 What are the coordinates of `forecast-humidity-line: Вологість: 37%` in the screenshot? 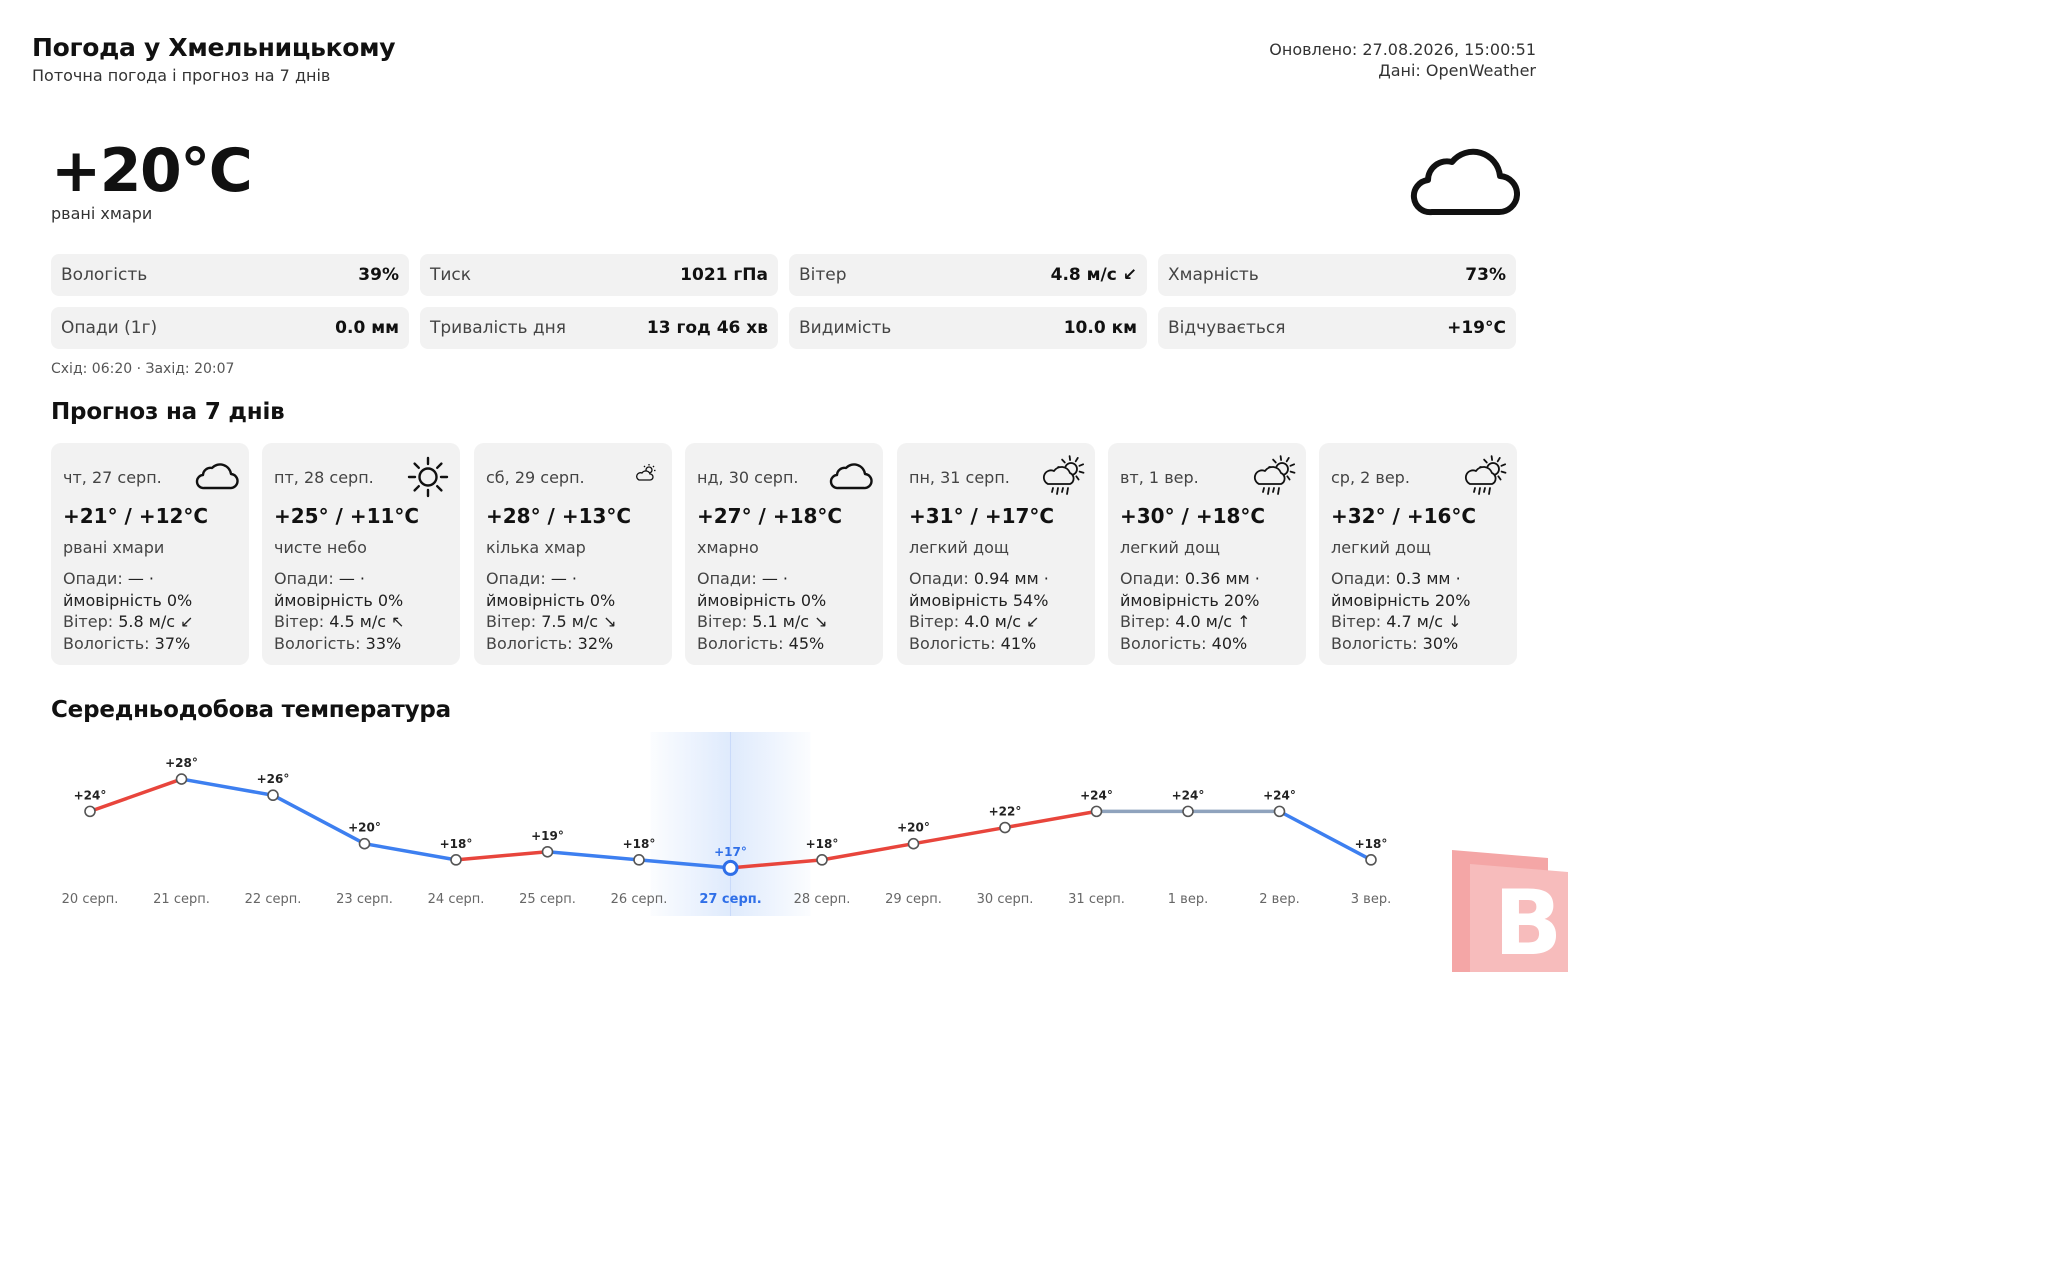 It's located at (128, 644).